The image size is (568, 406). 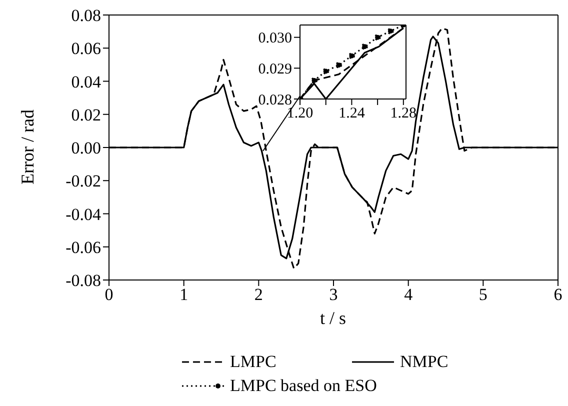 What do you see at coordinates (409, 294) in the screenshot?
I see `x-tick-label: 4` at bounding box center [409, 294].